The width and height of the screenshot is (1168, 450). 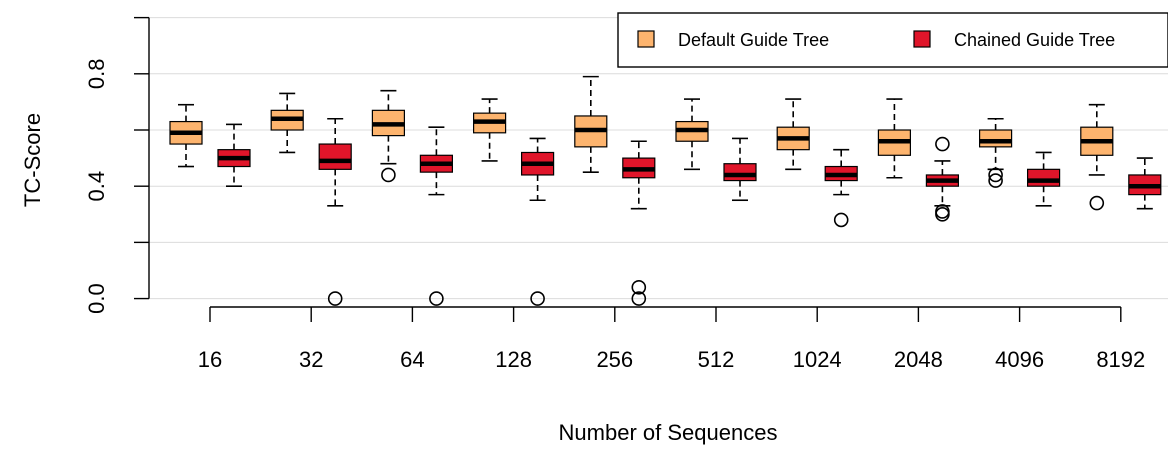 What do you see at coordinates (716, 359) in the screenshot?
I see `x-tick-label: 512` at bounding box center [716, 359].